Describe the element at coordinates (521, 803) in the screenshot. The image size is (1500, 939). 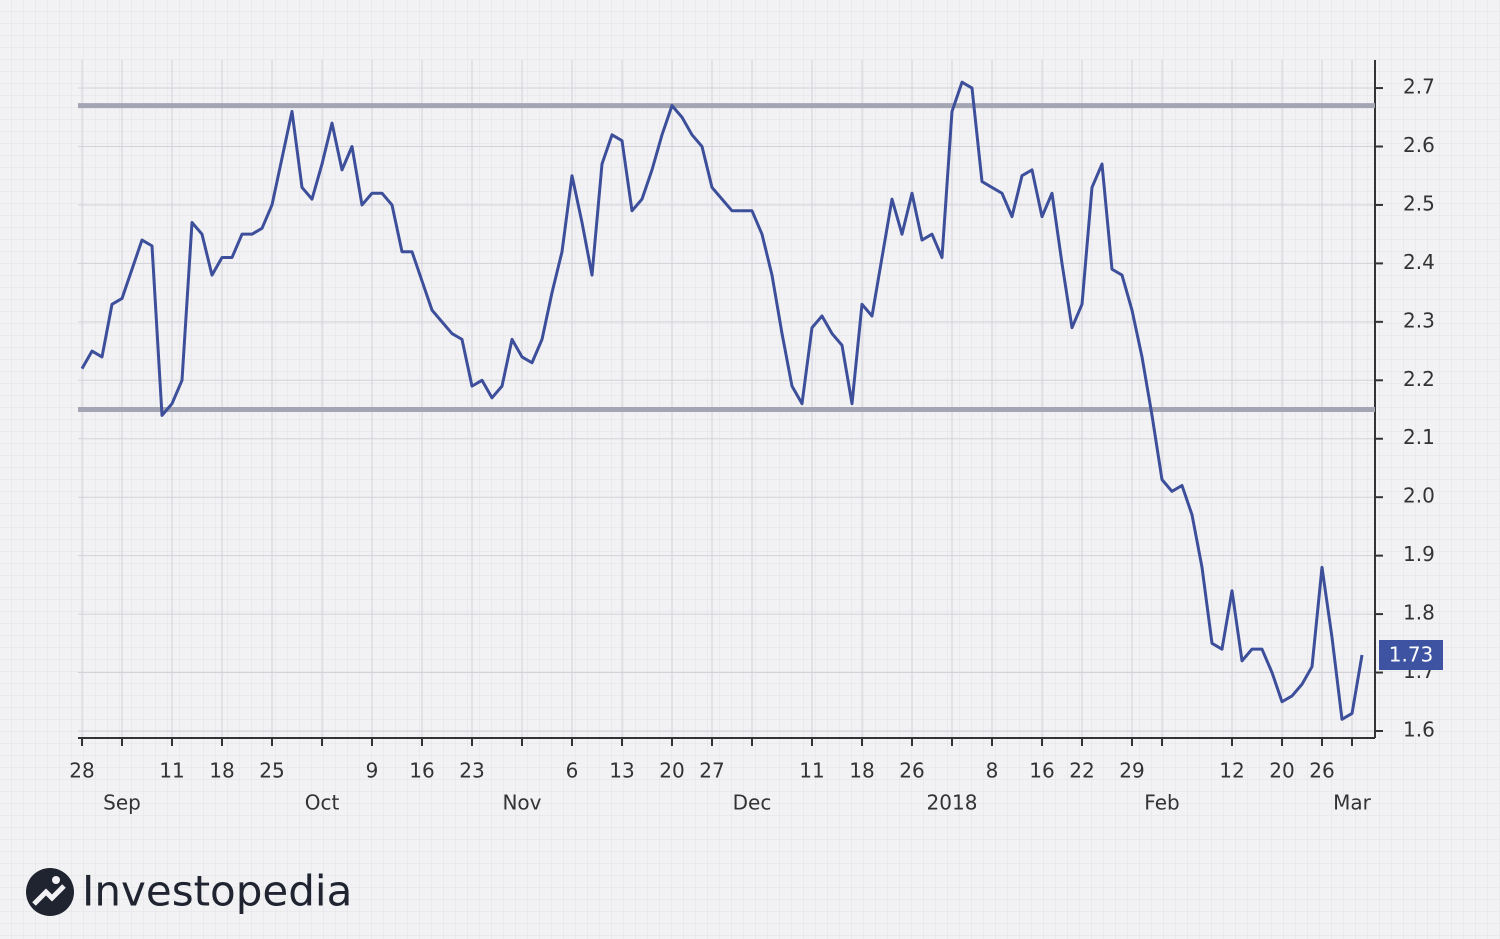
I see `month-label: Nov` at that location.